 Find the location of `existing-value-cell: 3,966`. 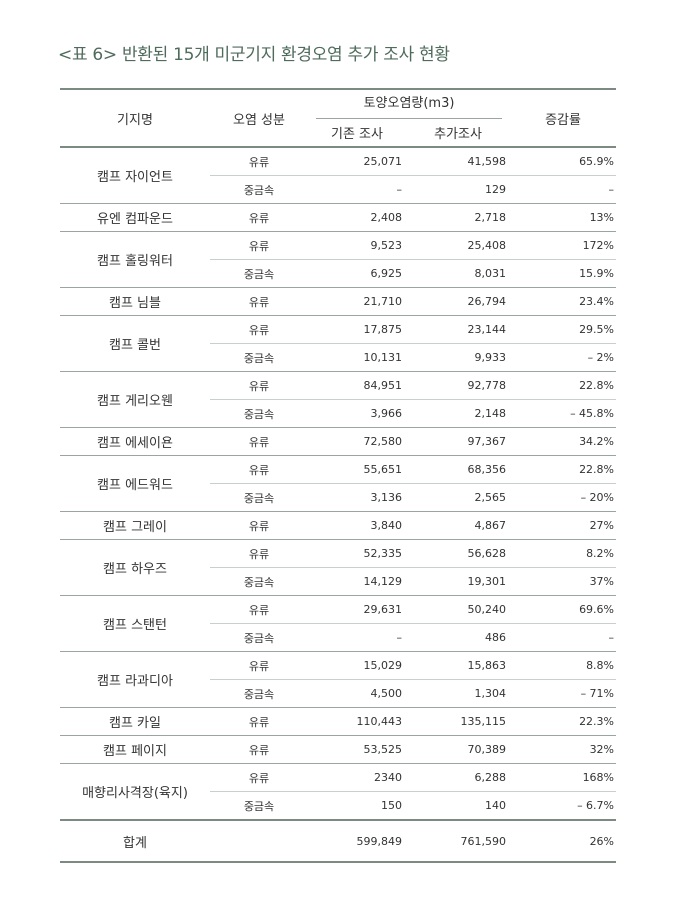

existing-value-cell: 3,966 is located at coordinates (357, 413).